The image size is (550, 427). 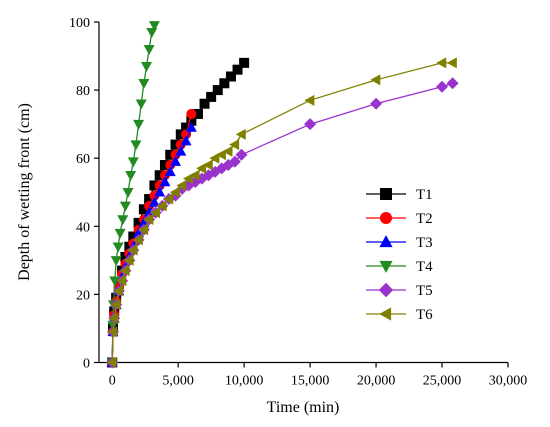 What do you see at coordinates (24, 192) in the screenshot?
I see `y-axis-title: Depth of wetting front (cm)` at bounding box center [24, 192].